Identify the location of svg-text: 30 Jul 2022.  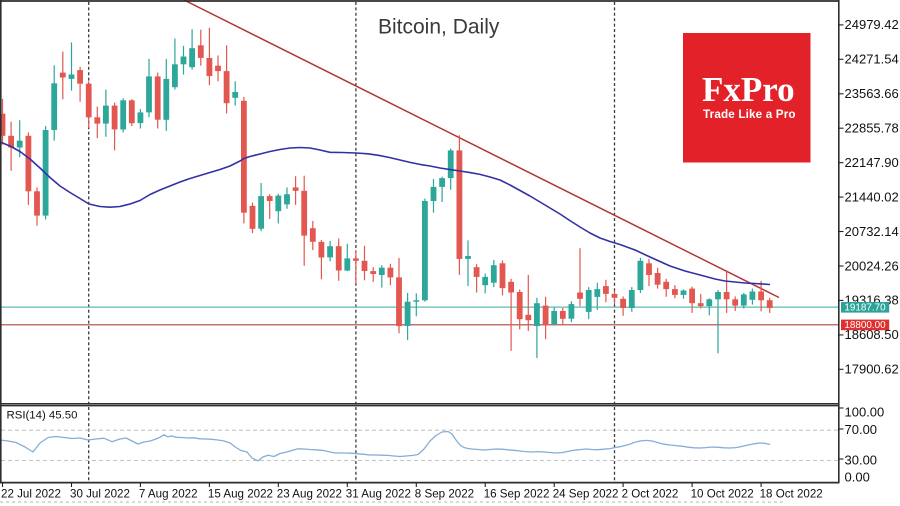
(100, 493).